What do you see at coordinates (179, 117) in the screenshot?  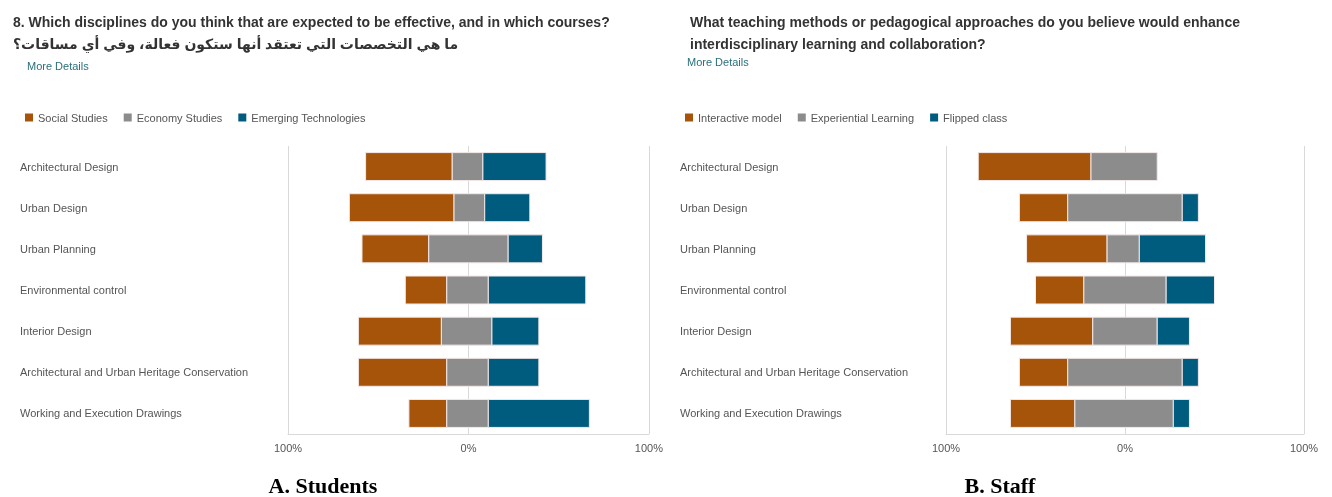 I see `legend-label: Economy Studies` at bounding box center [179, 117].